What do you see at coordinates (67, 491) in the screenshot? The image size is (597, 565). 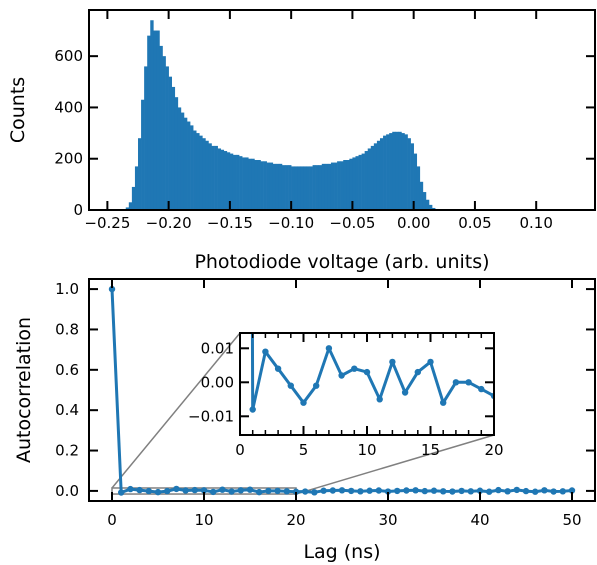 I see `autocorrelation-y-tick-label: 0.0` at bounding box center [67, 491].